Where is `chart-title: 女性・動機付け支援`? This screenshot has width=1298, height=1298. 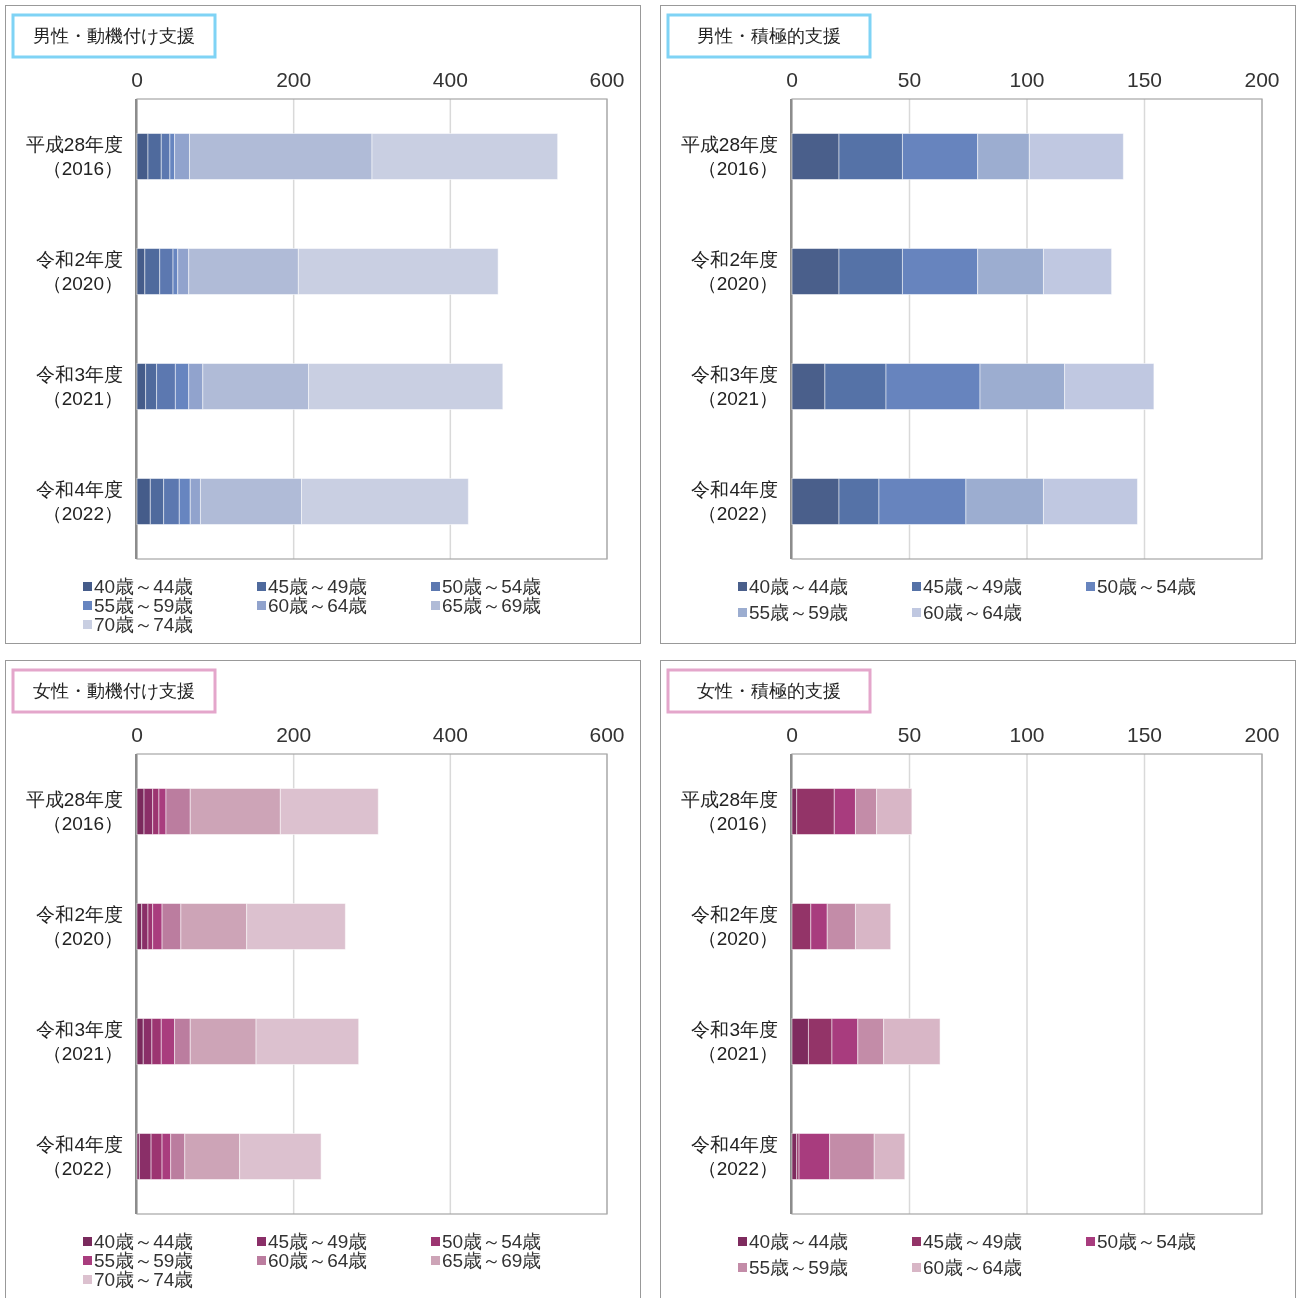 chart-title: 女性・動機付け支援 is located at coordinates (114, 691).